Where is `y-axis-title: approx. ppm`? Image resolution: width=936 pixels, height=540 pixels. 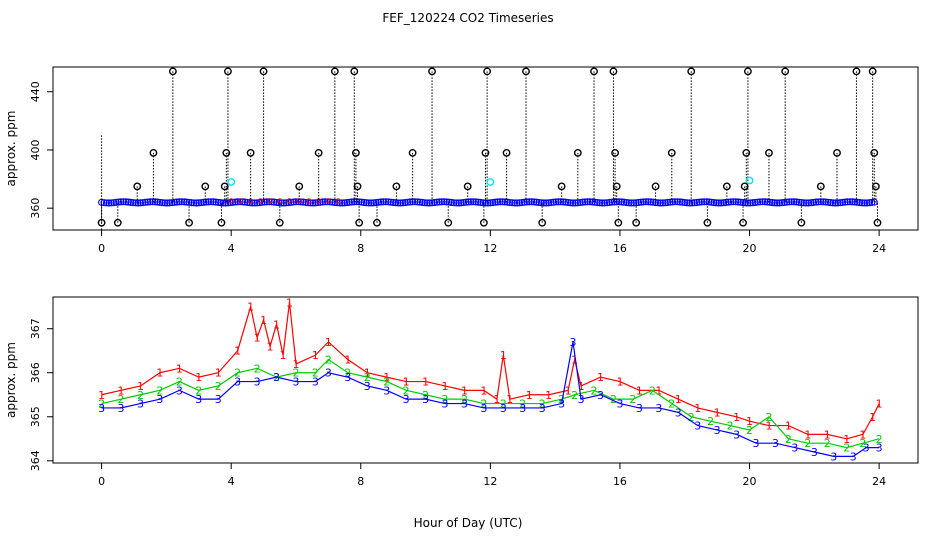
y-axis-title: approx. ppm is located at coordinates (11, 149).